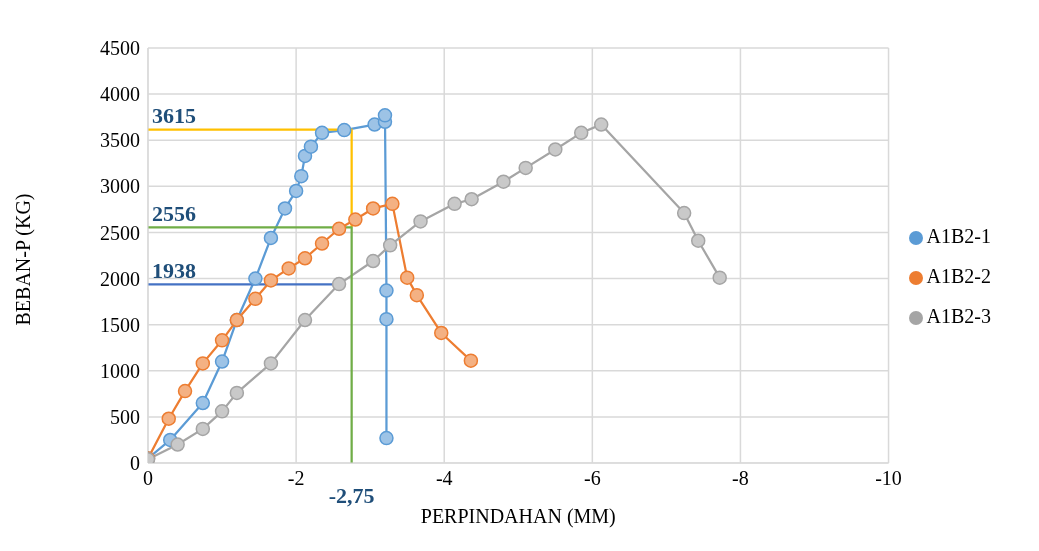 This screenshot has width=1039, height=551. I want to click on y-tick-label: 4000, so click(120, 94).